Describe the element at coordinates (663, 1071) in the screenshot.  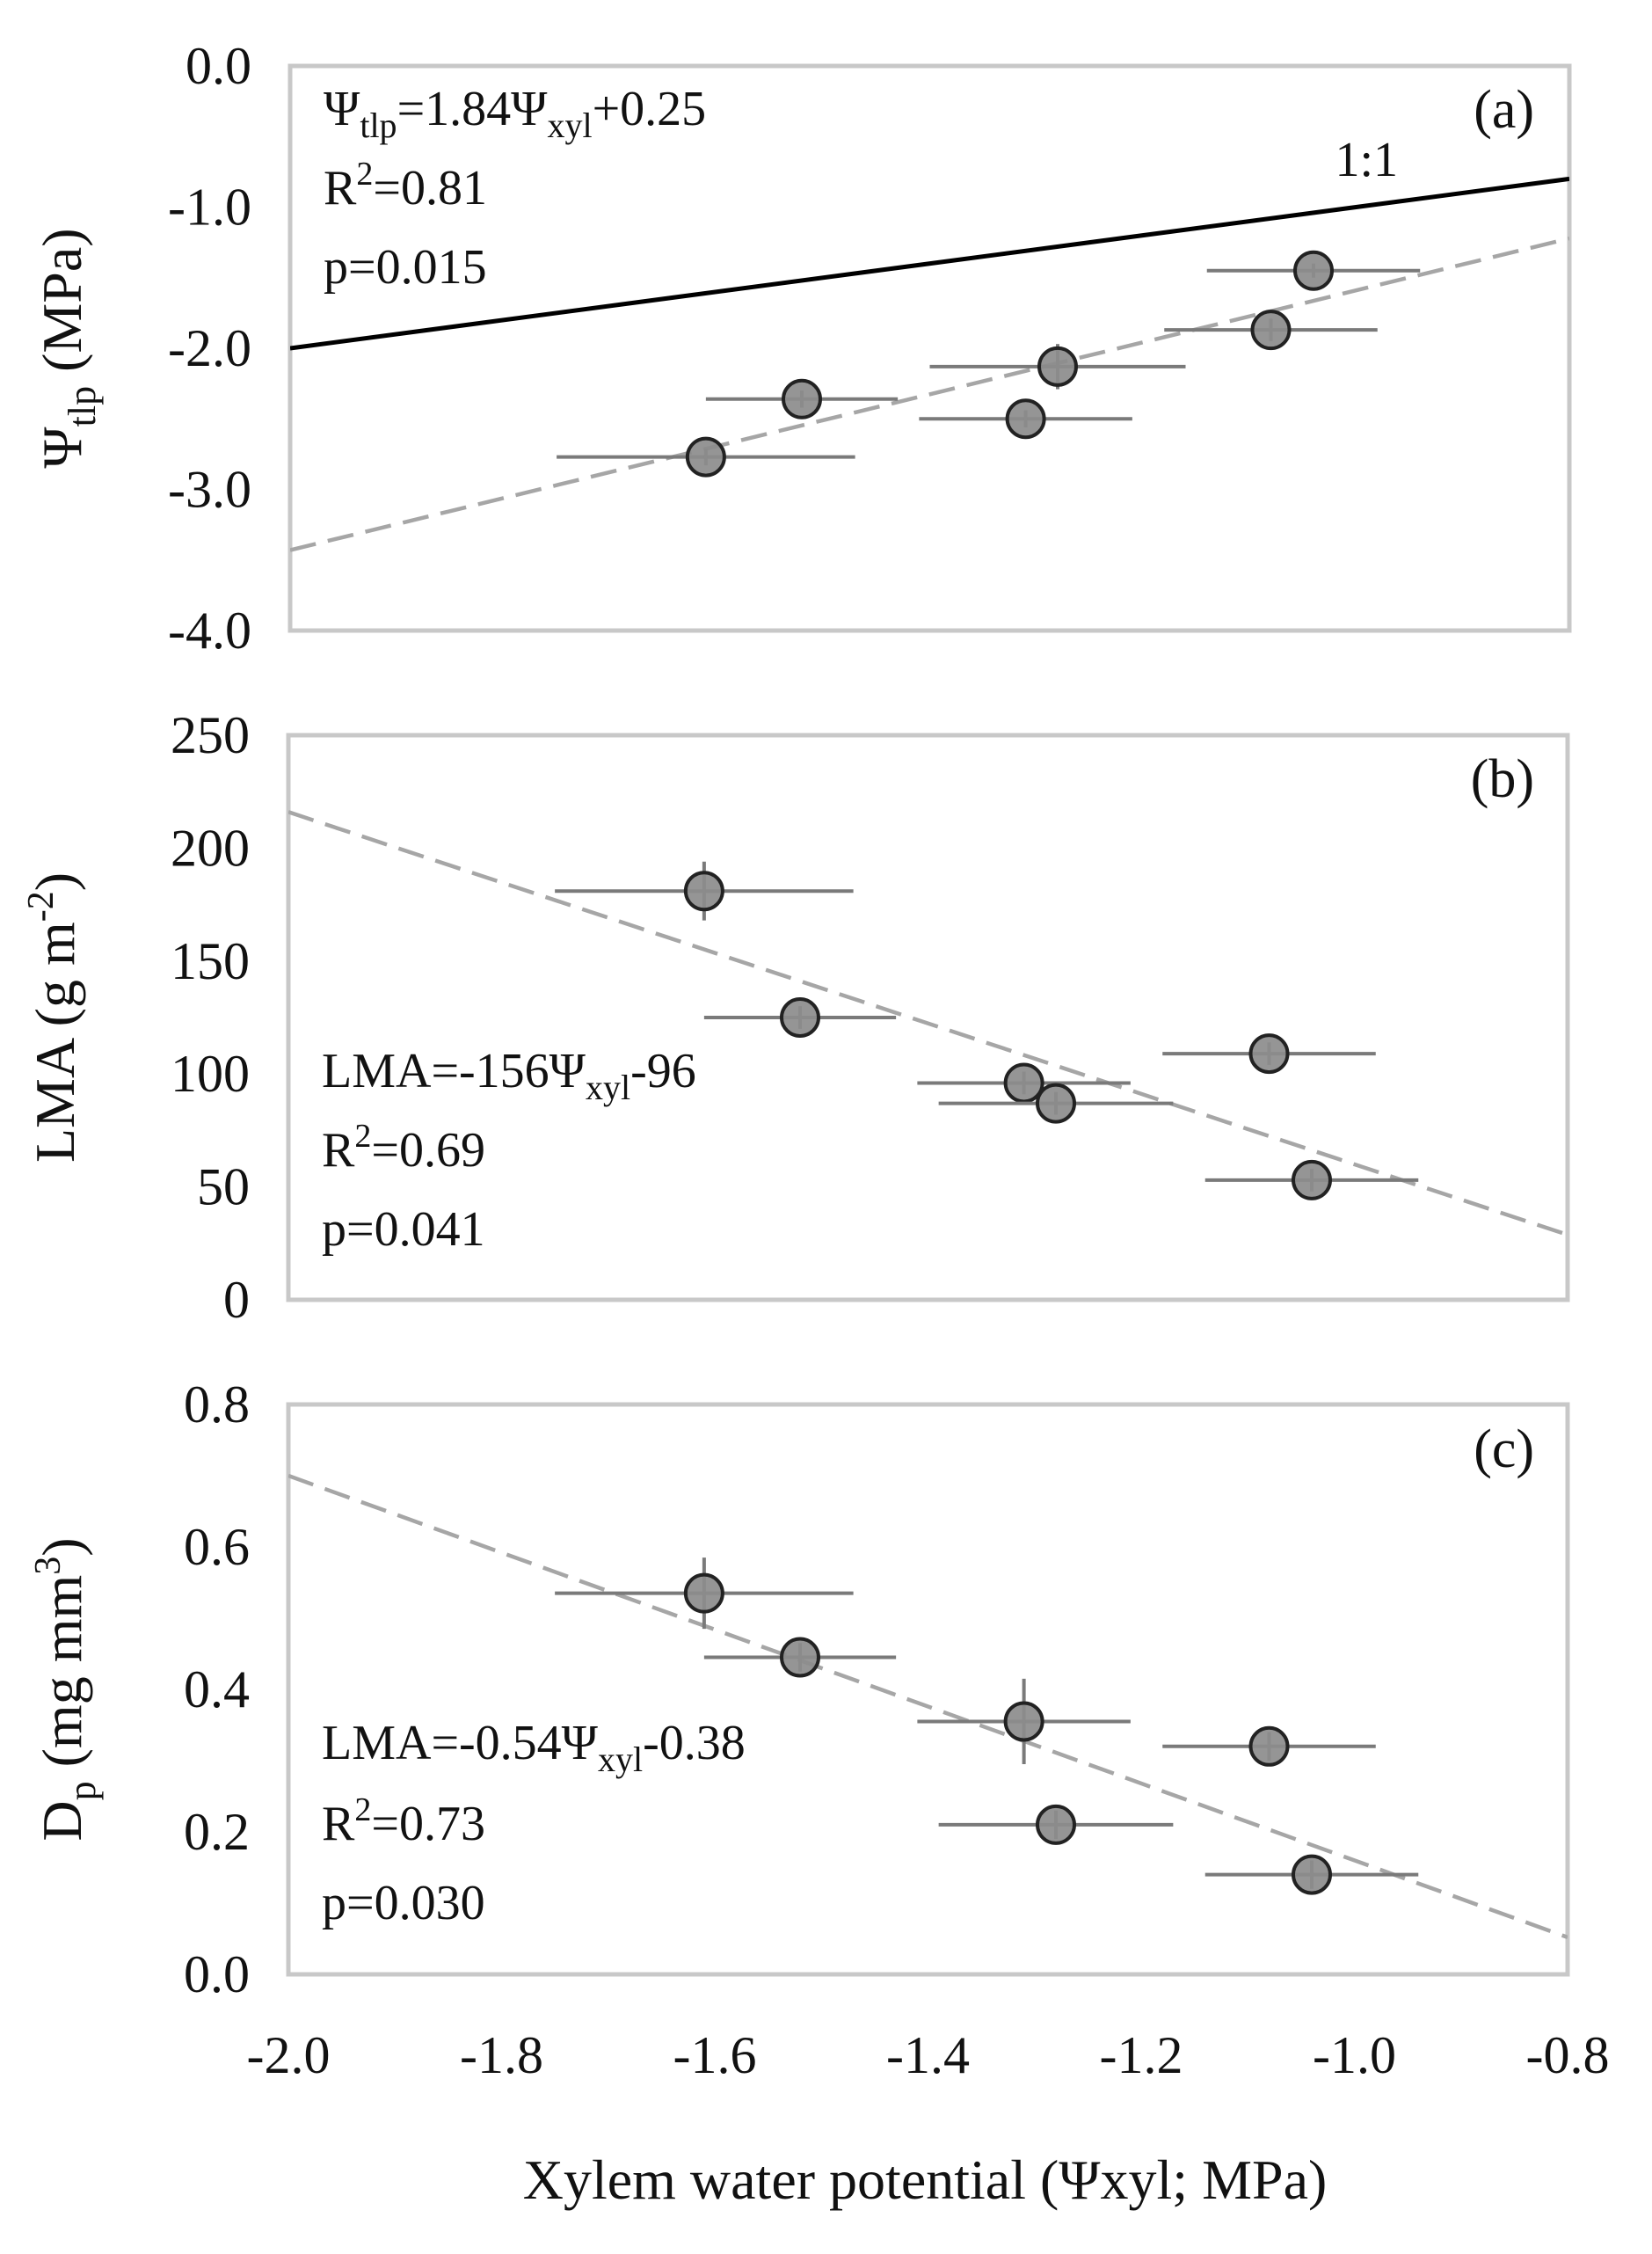
I see `eq-rhs: -96` at that location.